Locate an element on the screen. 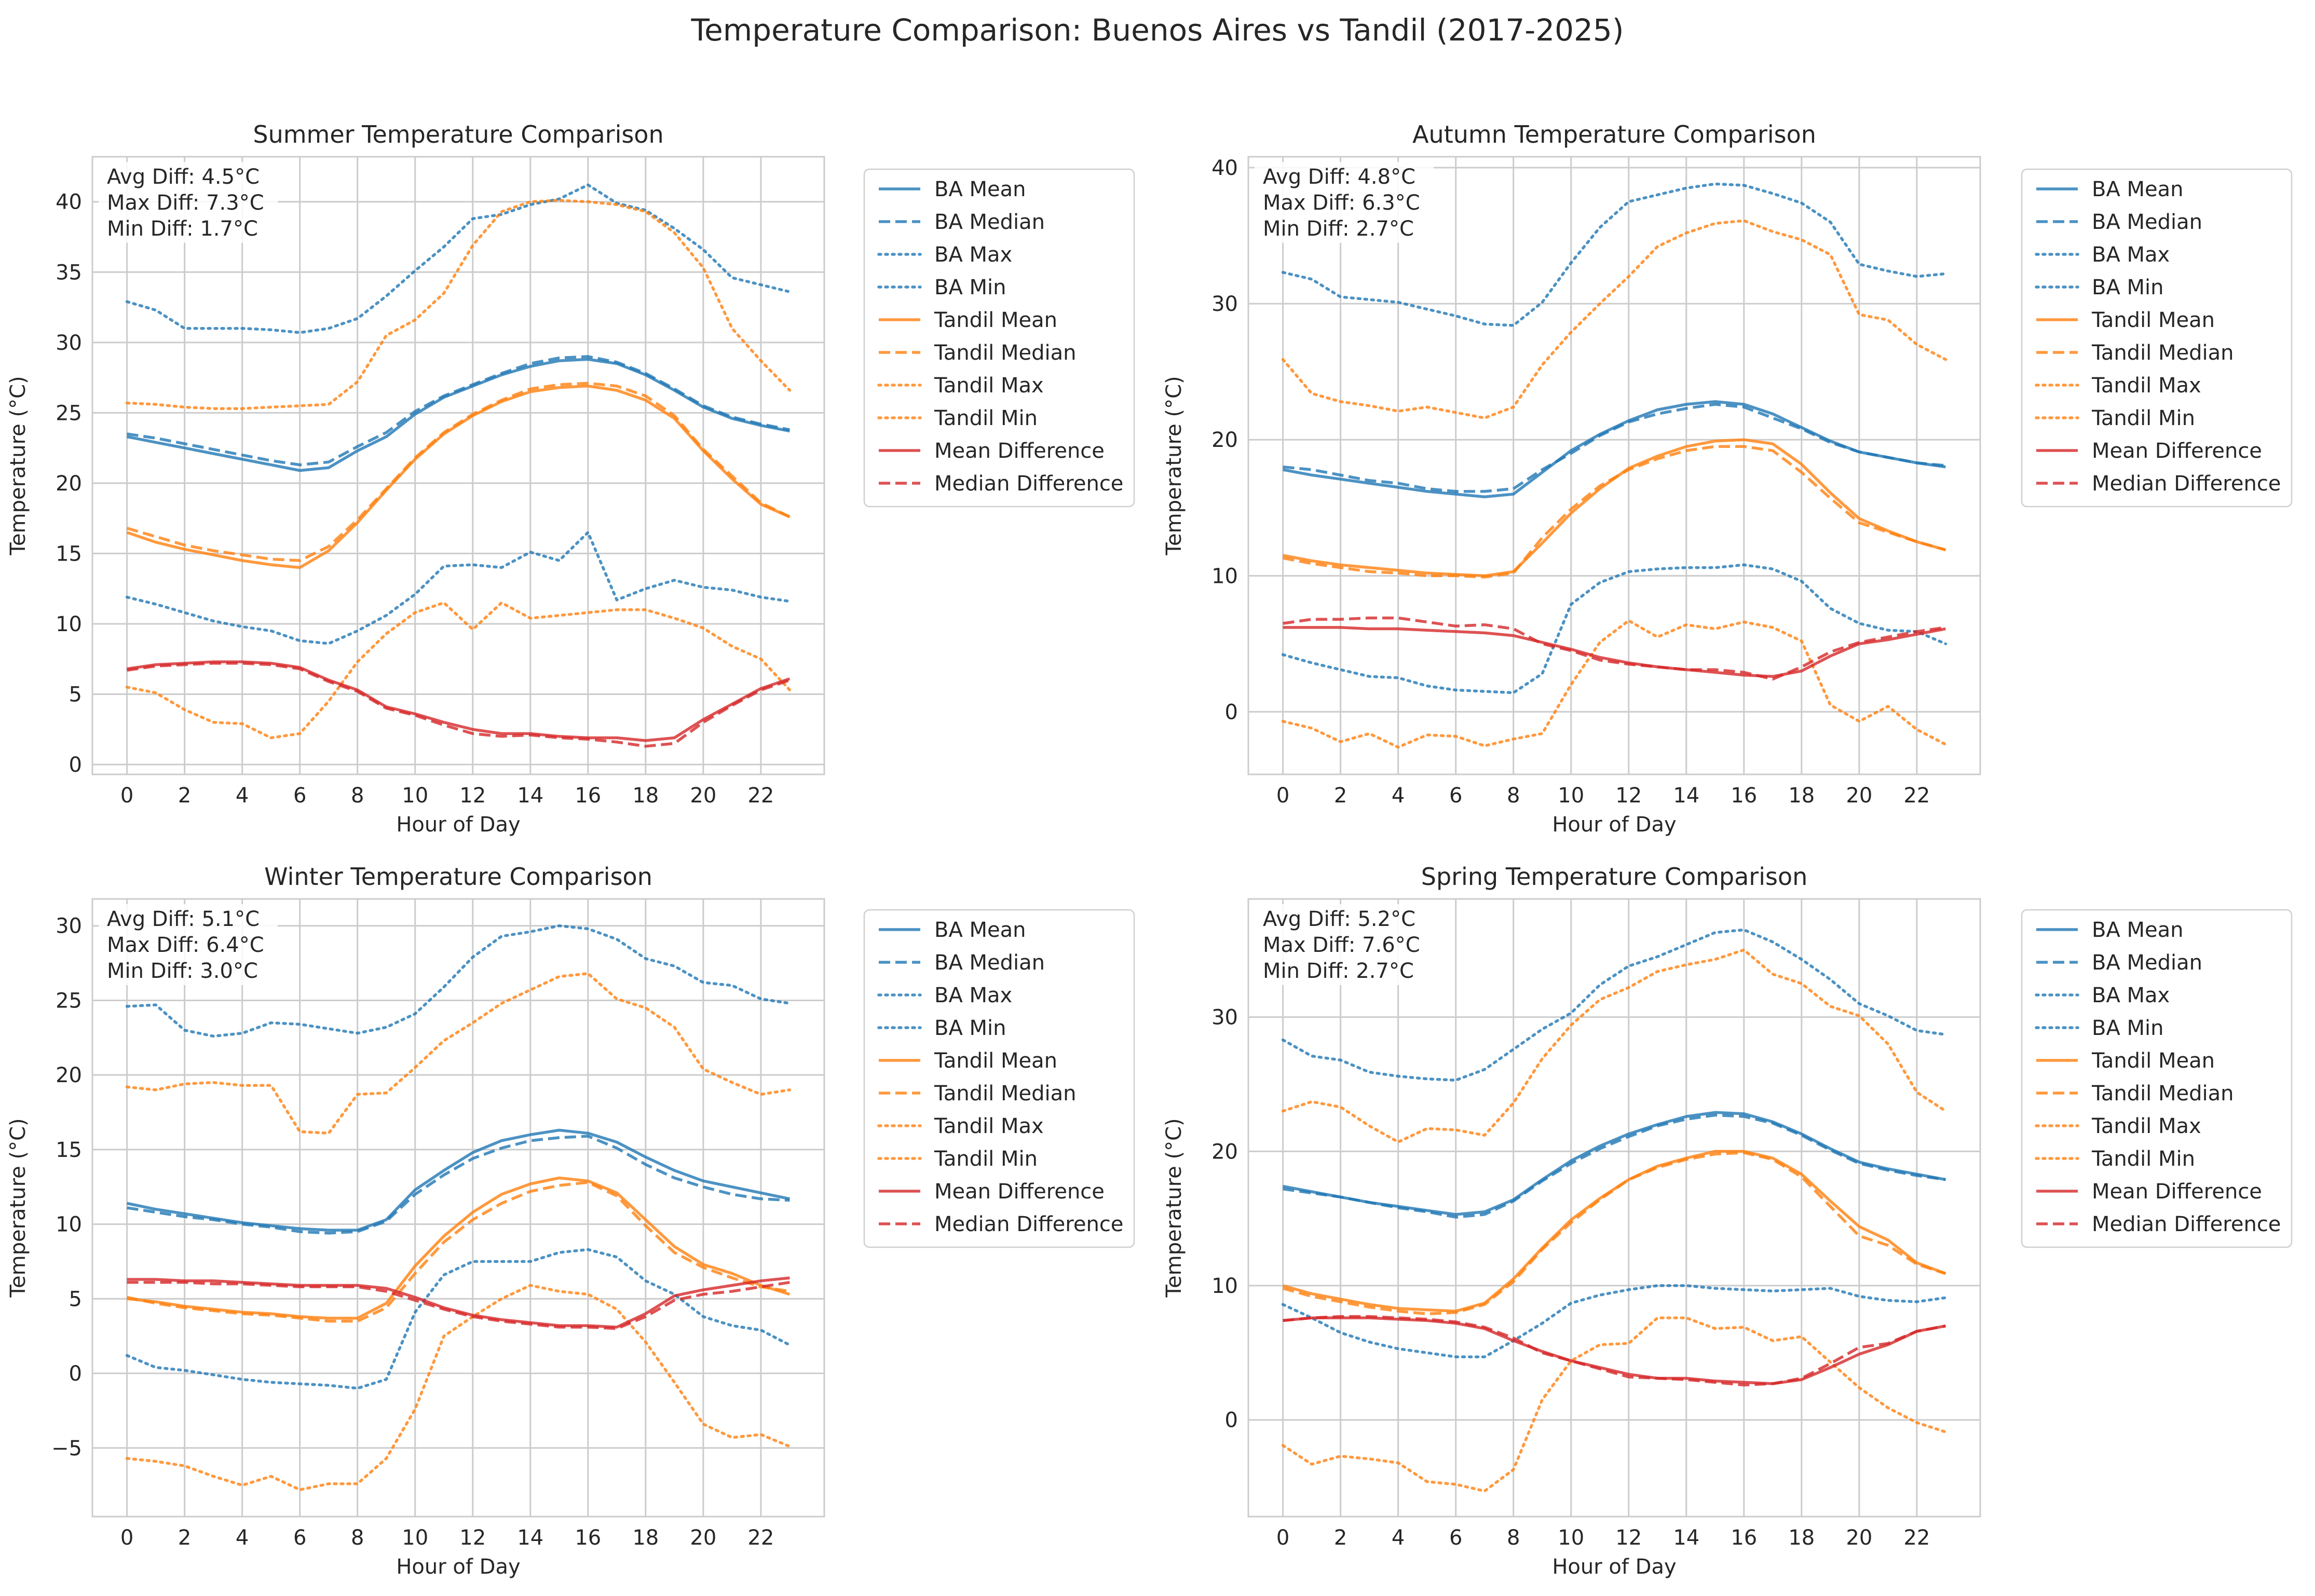 The image size is (2315, 1596). x-tick-label: 8 is located at coordinates (1513, 1538).